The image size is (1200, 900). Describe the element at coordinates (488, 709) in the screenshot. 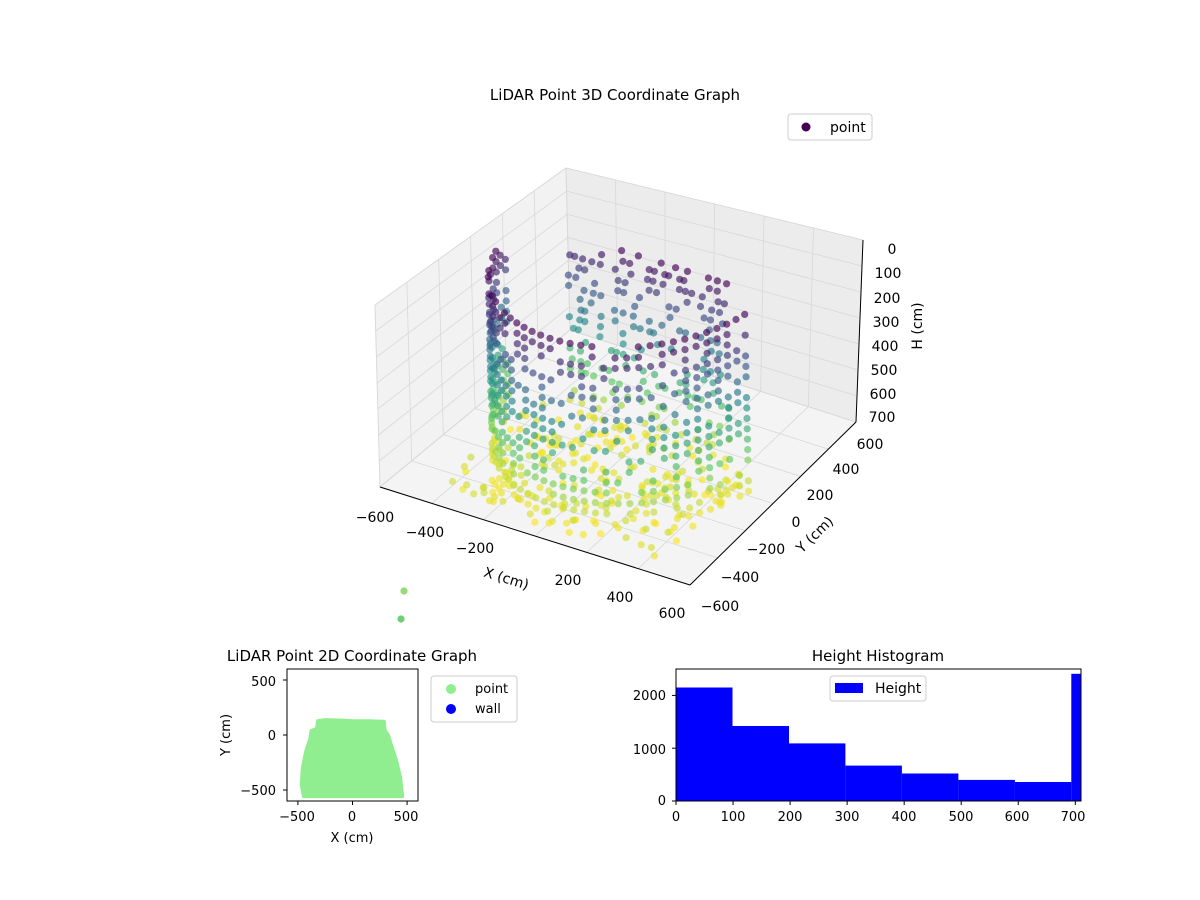

I see `legend-label-wall: wall` at that location.